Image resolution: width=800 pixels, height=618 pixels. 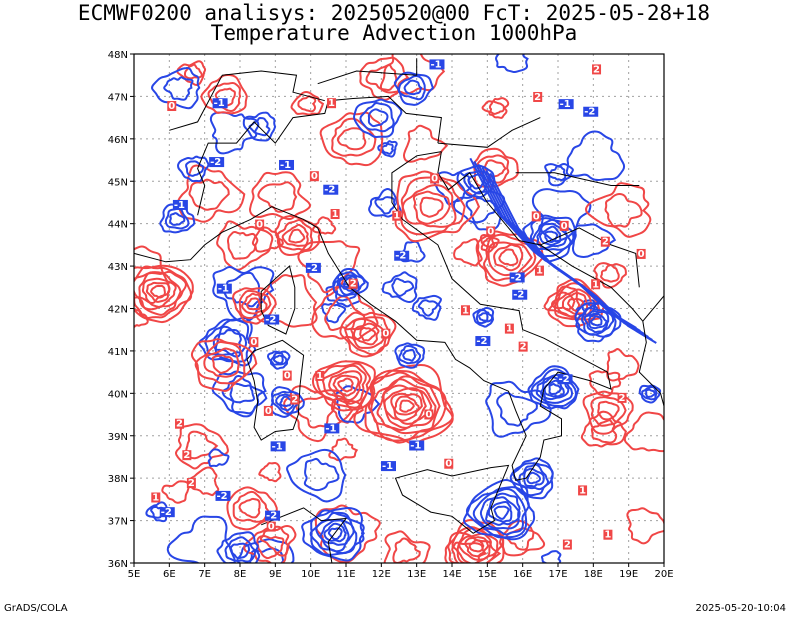 I want to click on lat-tick-label: 37N, so click(x=118, y=522).